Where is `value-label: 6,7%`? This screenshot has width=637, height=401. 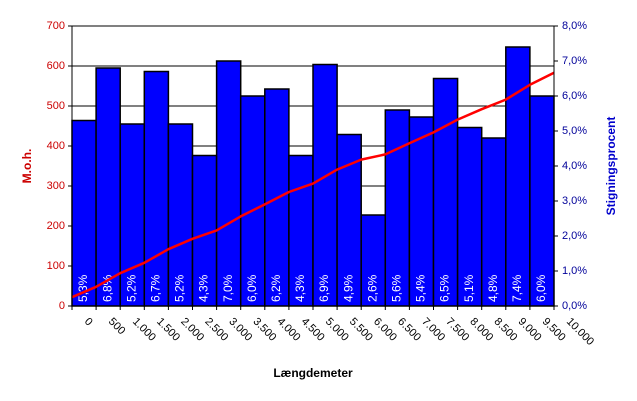
value-label: 6,7% is located at coordinates (156, 288).